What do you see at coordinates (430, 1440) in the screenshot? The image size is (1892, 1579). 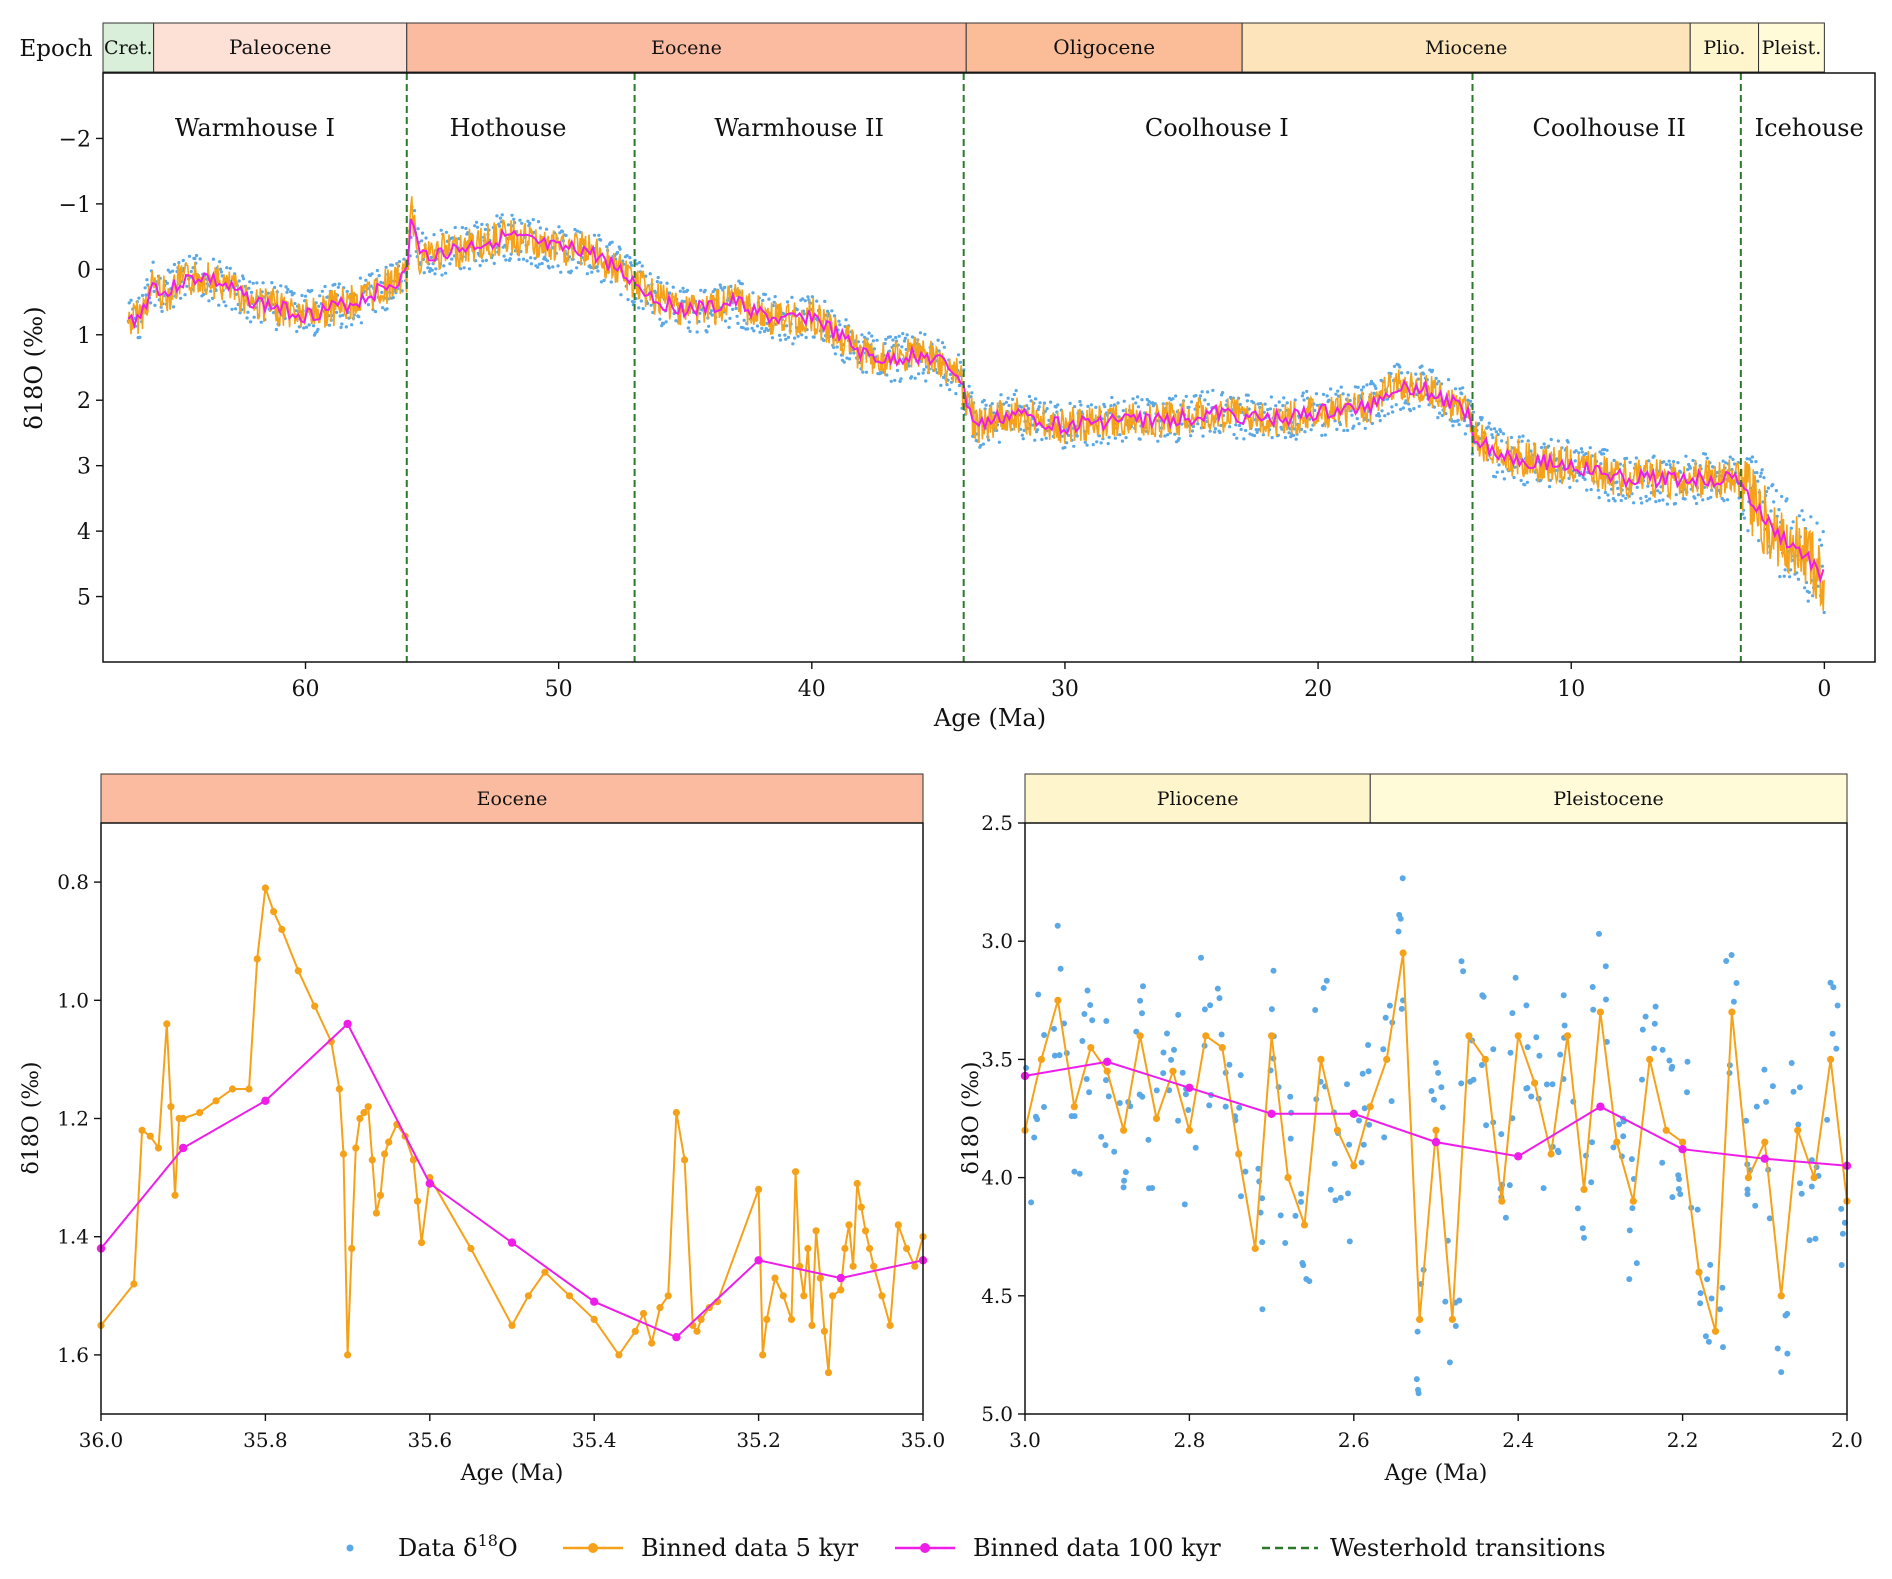 I see `bottom-left-xtick-label-2: 35.6` at bounding box center [430, 1440].